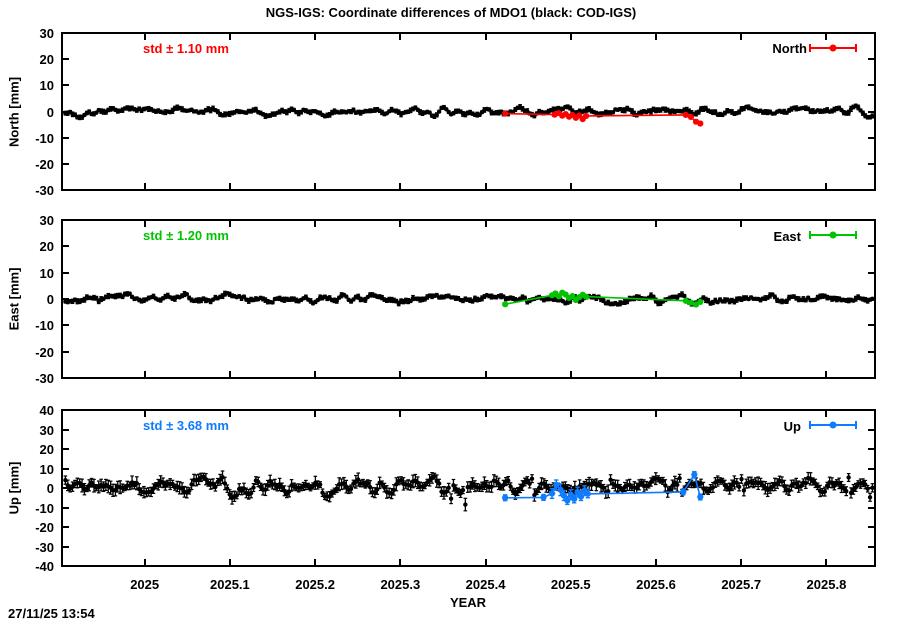 The width and height of the screenshot is (900, 630). What do you see at coordinates (469, 112) in the screenshot?
I see `black-series-north` at bounding box center [469, 112].